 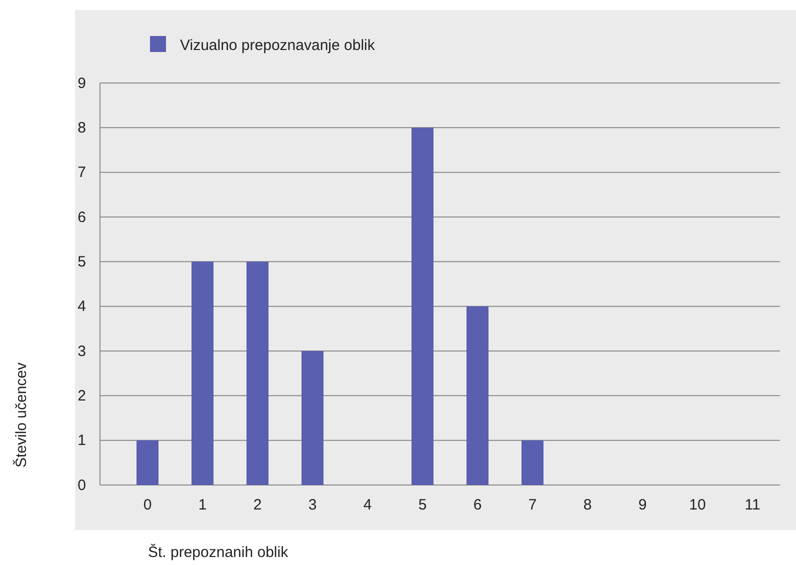 What do you see at coordinates (697, 505) in the screenshot?
I see `x-tick-label: 10` at bounding box center [697, 505].